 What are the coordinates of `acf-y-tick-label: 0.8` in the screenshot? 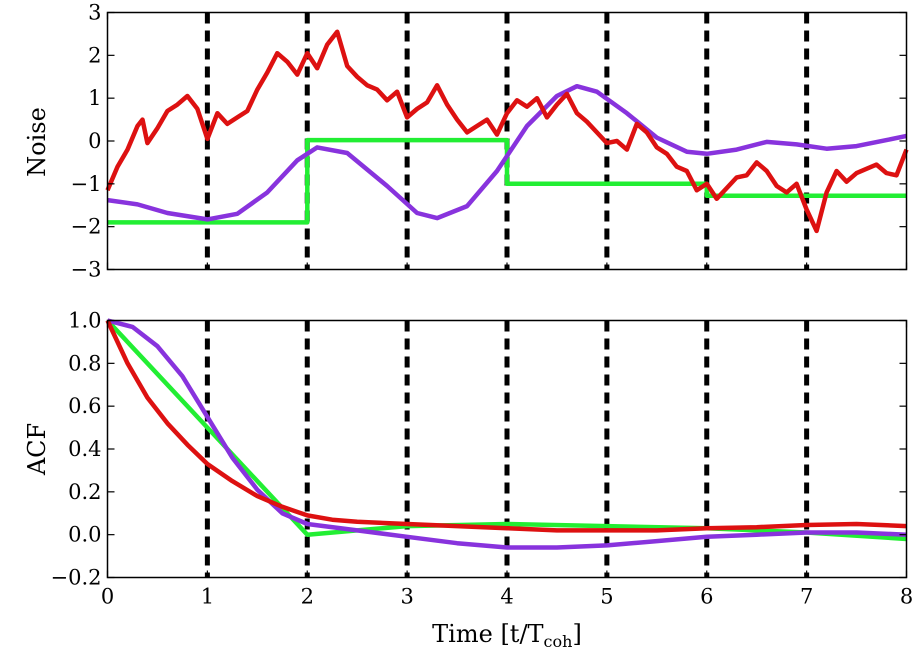 It's located at (84, 363).